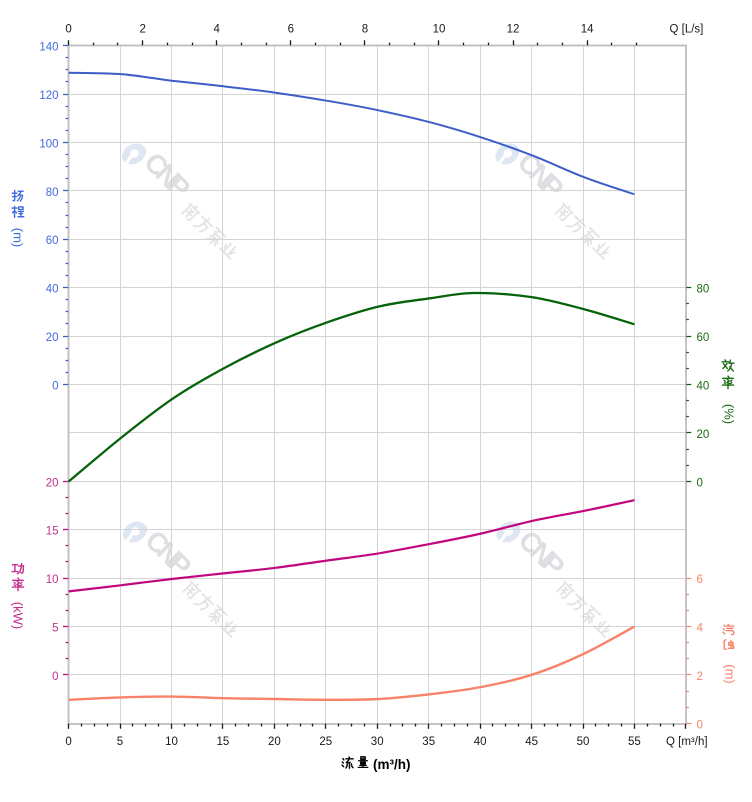 This screenshot has height=802, width=752. I want to click on svg-text: 30, so click(377, 742).